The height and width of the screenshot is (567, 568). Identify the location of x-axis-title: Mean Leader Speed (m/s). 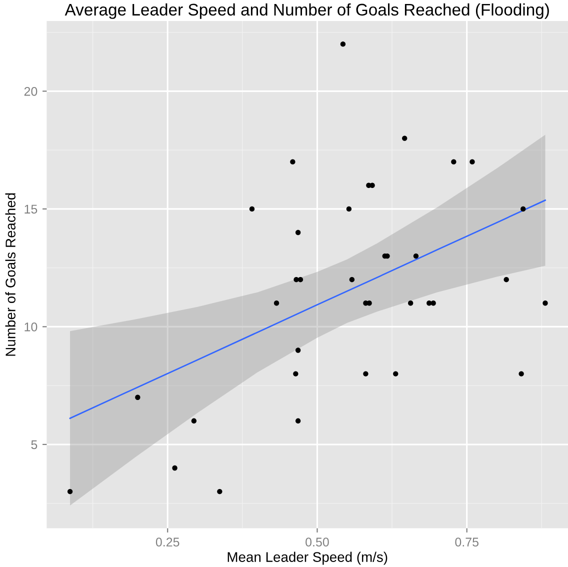
(308, 558).